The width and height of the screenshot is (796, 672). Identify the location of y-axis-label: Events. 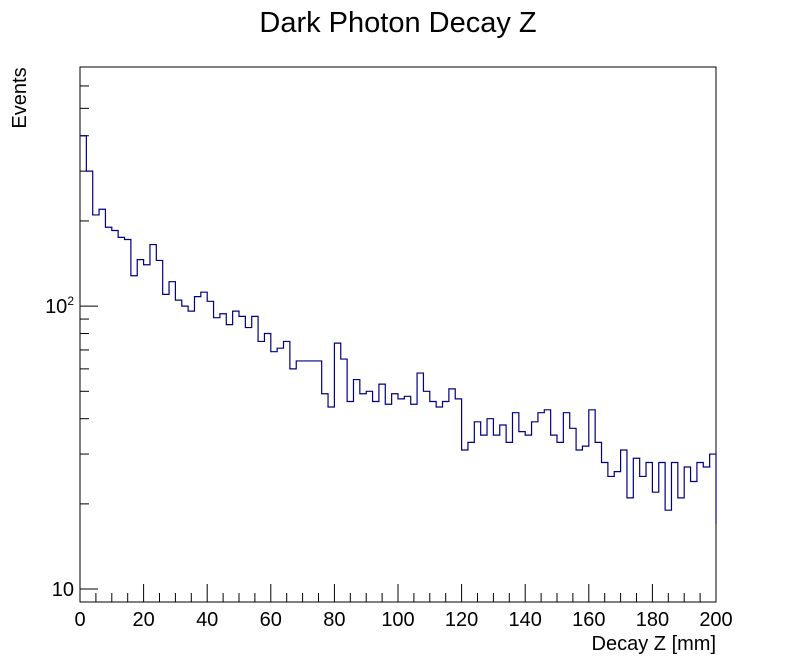
(20, 97).